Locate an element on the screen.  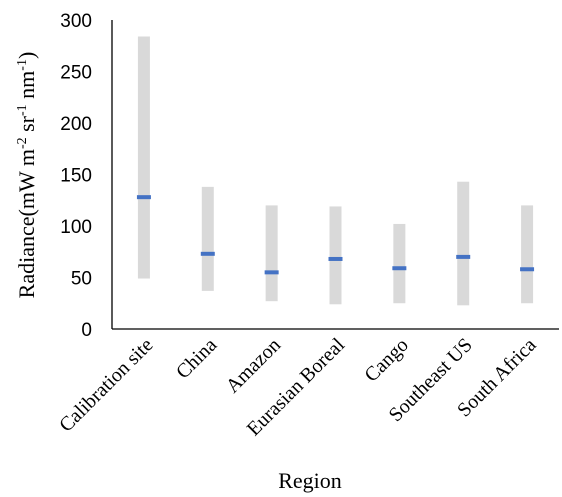
y-tick-labels: 0 50 100 150 200 250 300 is located at coordinates (76, 176).